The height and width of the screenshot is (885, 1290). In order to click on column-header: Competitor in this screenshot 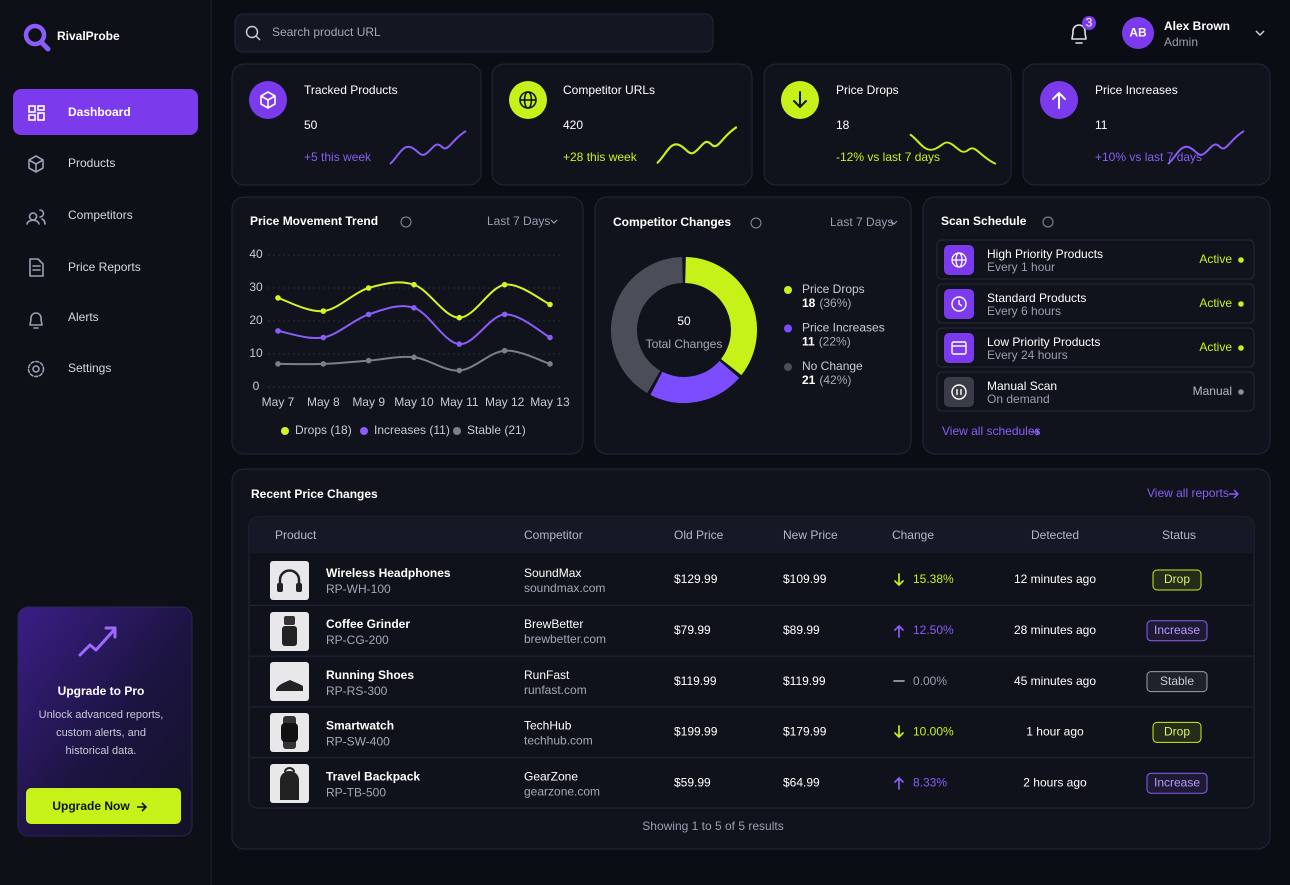, I will do `click(553, 535)`.